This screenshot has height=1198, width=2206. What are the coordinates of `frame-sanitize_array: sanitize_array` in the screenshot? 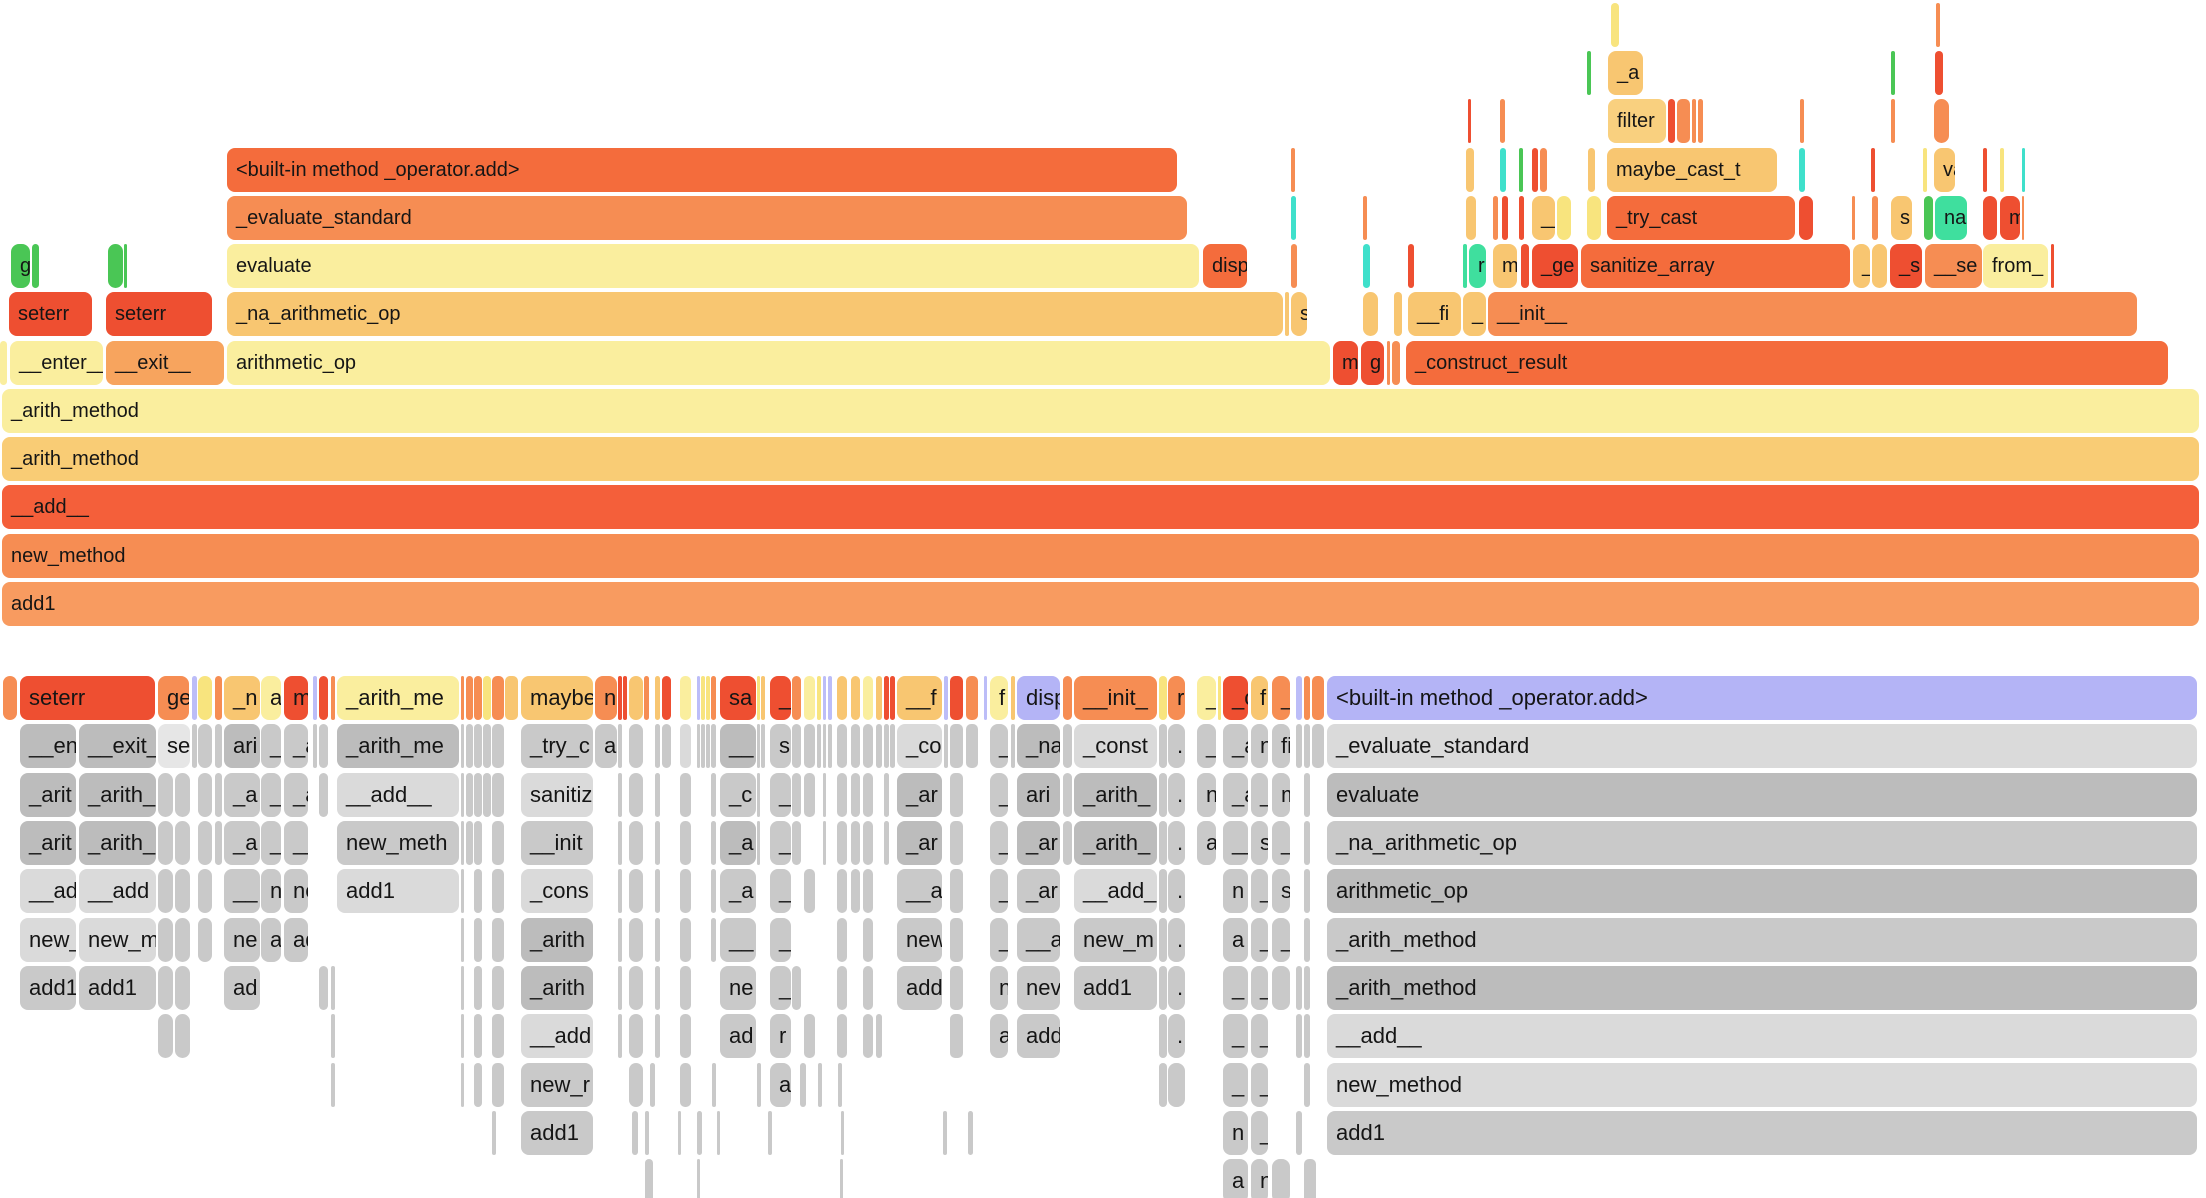 It's located at (1715, 266).